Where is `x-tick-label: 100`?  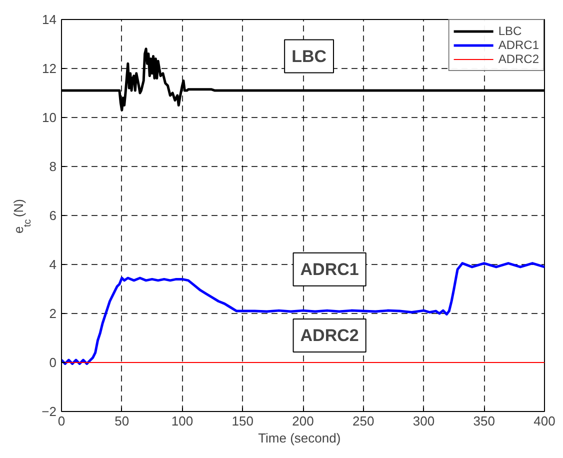 x-tick-label: 100 is located at coordinates (182, 421).